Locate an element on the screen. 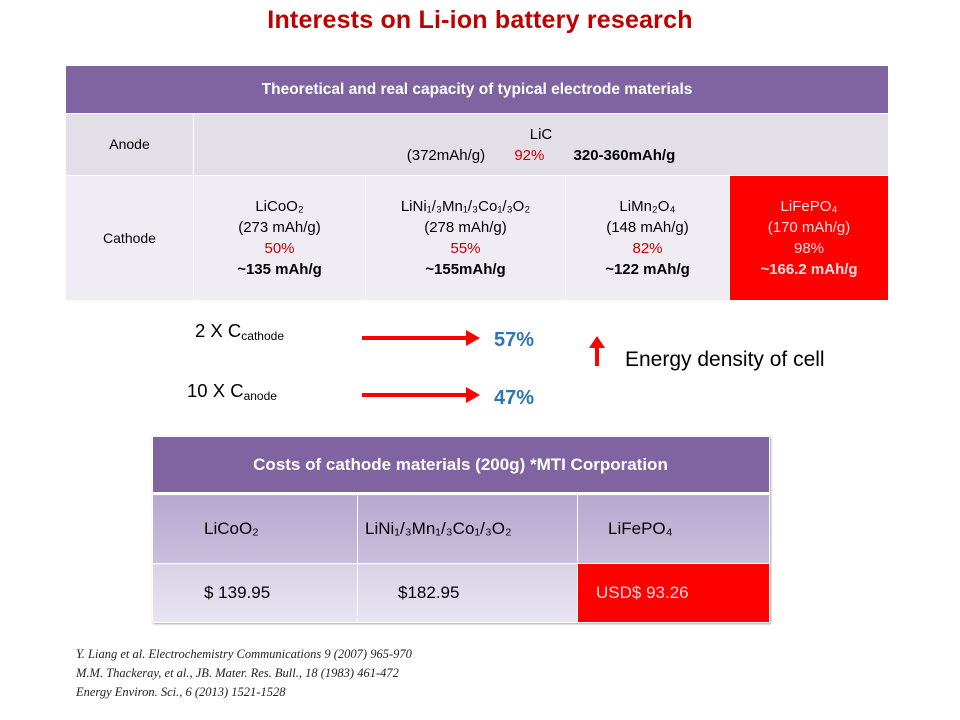  cathode-real: ~166.2 mAh/g is located at coordinates (809, 269).